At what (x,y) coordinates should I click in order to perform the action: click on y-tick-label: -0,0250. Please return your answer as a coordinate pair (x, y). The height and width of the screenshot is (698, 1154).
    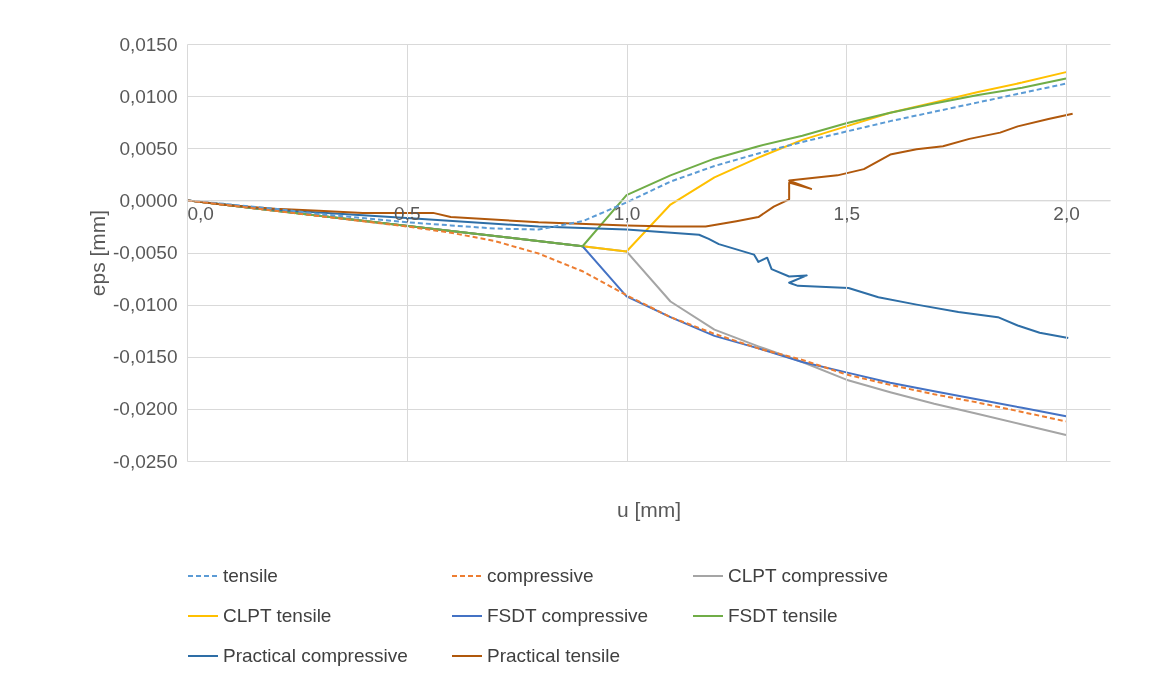
    Looking at the image, I should click on (145, 461).